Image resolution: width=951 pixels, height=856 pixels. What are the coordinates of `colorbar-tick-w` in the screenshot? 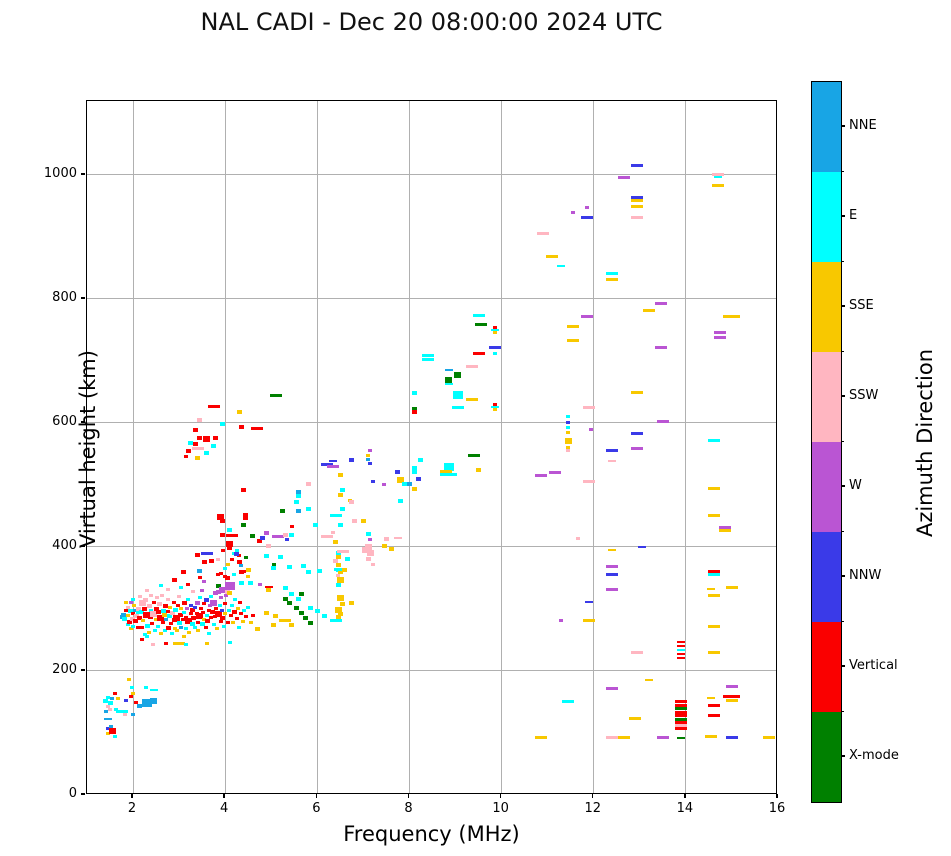 It's located at (843, 486).